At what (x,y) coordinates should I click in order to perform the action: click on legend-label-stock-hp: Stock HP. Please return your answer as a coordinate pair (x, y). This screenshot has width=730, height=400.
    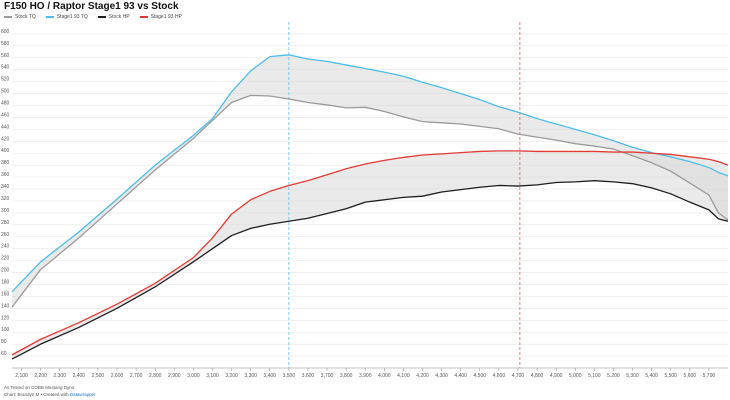
    Looking at the image, I should click on (119, 17).